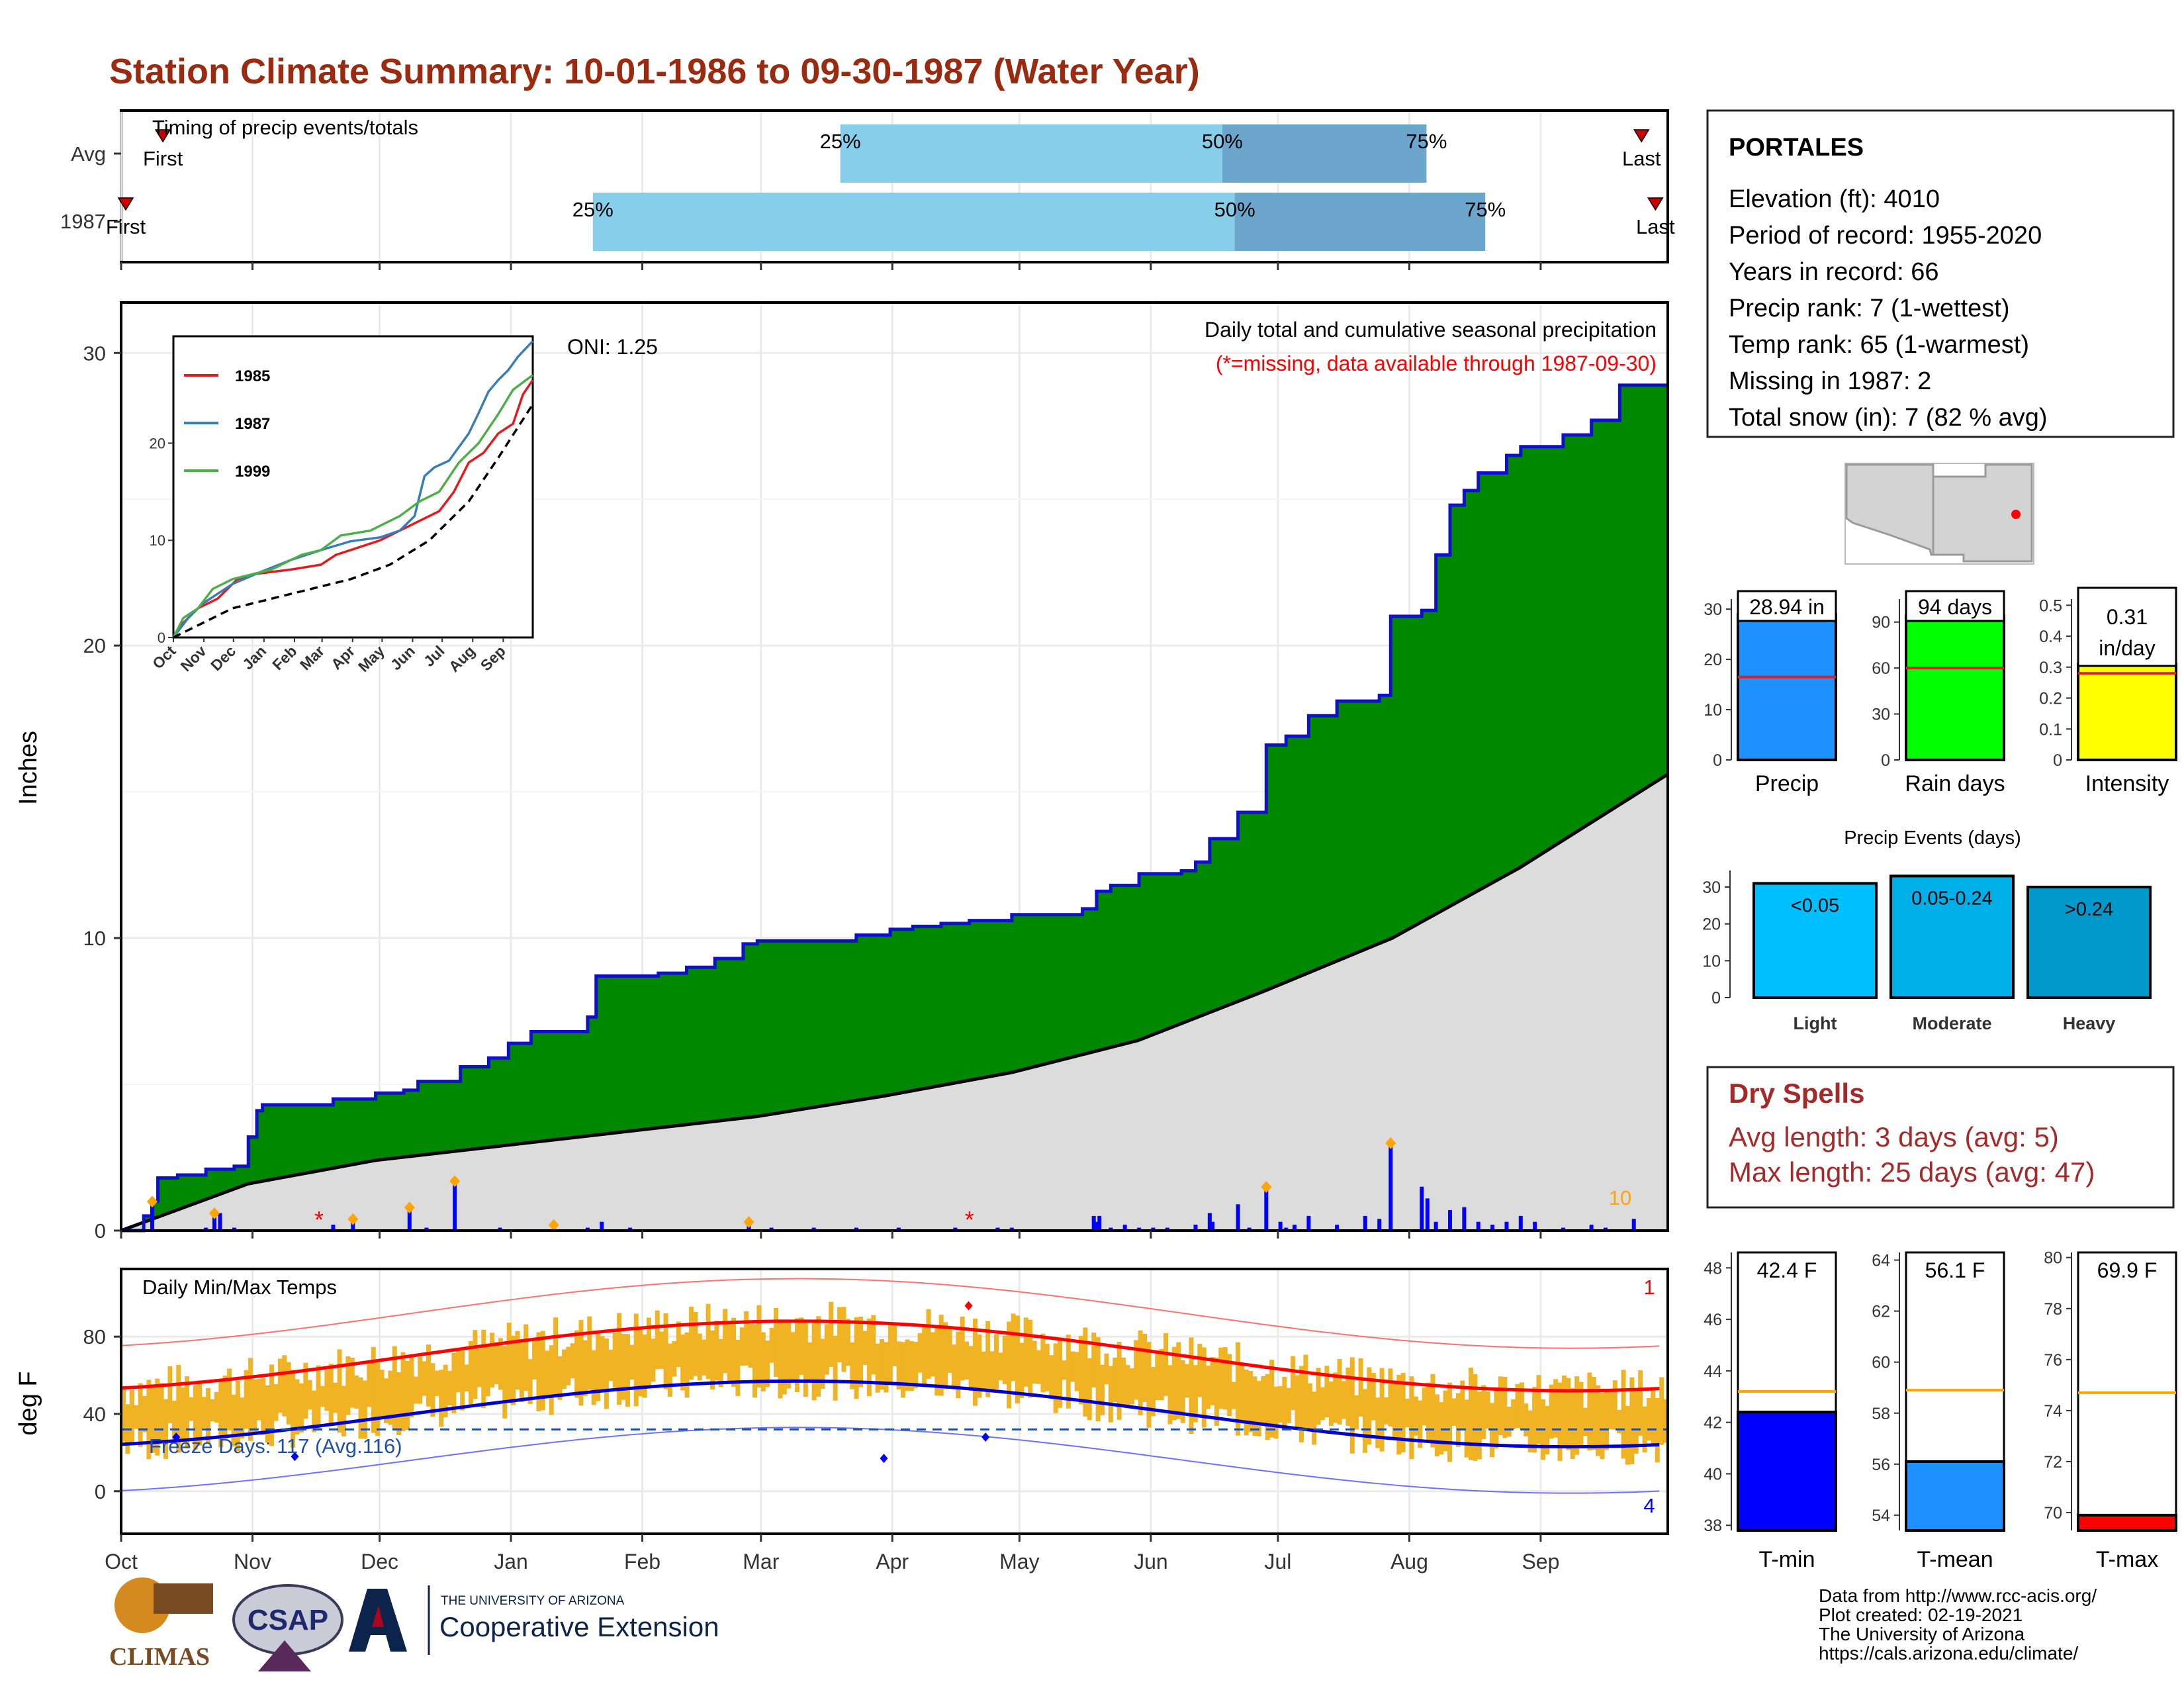  Describe the element at coordinates (1222, 141) in the screenshot. I see `timing-pct-label: 50%` at that location.